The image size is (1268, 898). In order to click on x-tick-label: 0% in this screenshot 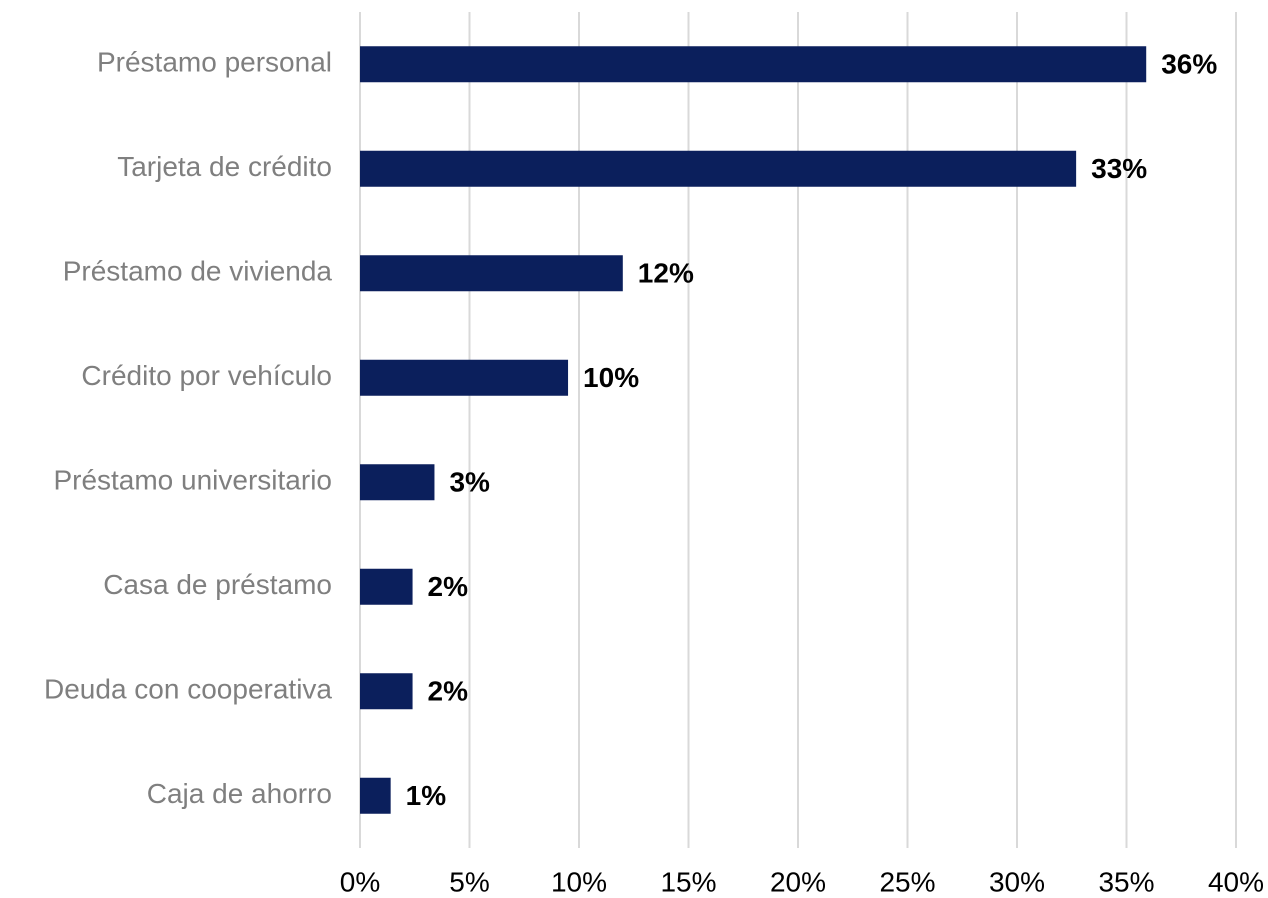, I will do `click(360, 881)`.